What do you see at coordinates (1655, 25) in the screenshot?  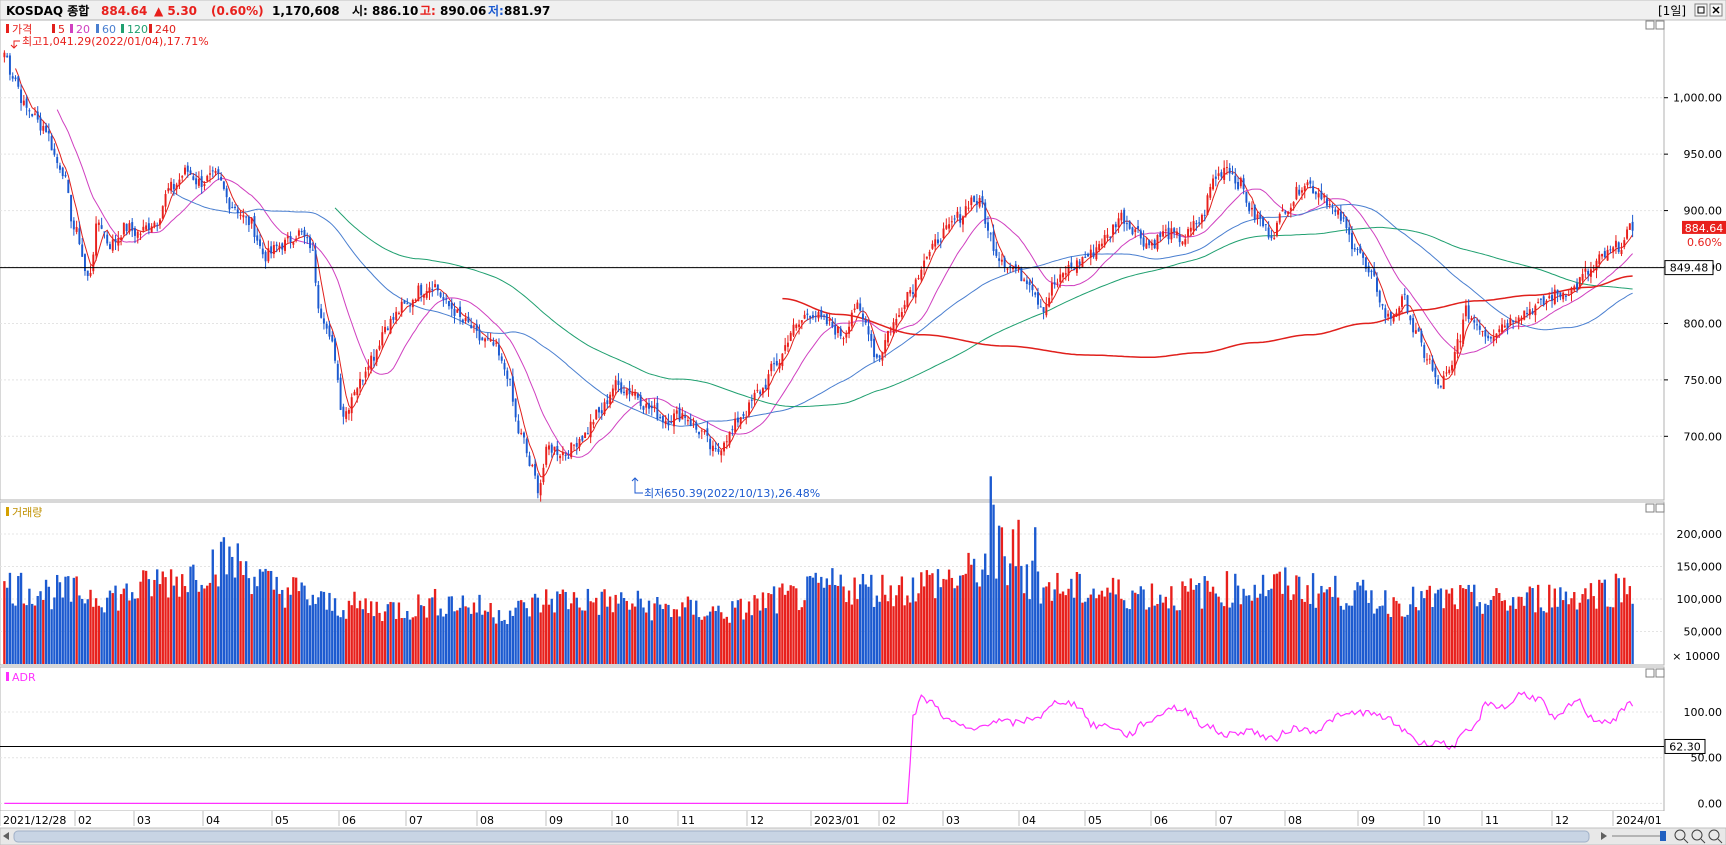 I see `panel-minimize-icon` at bounding box center [1655, 25].